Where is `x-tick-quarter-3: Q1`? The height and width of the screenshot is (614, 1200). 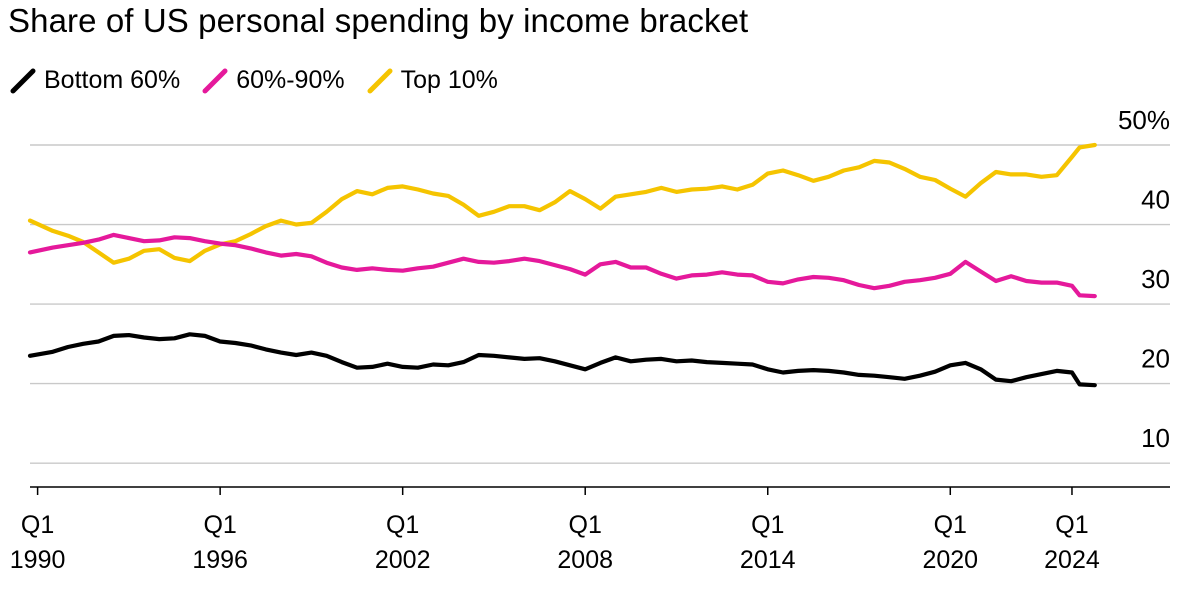
x-tick-quarter-3: Q1 is located at coordinates (585, 525).